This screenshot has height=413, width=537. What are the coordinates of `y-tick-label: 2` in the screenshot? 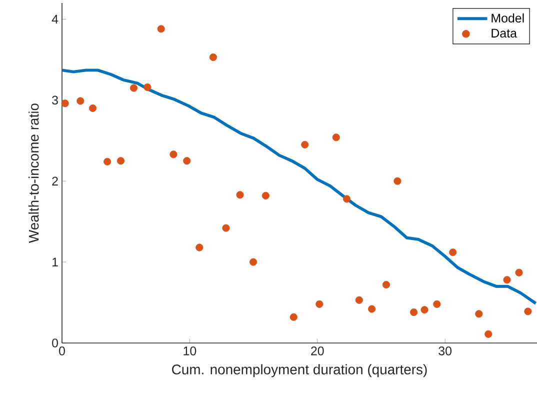 It's located at (55, 181).